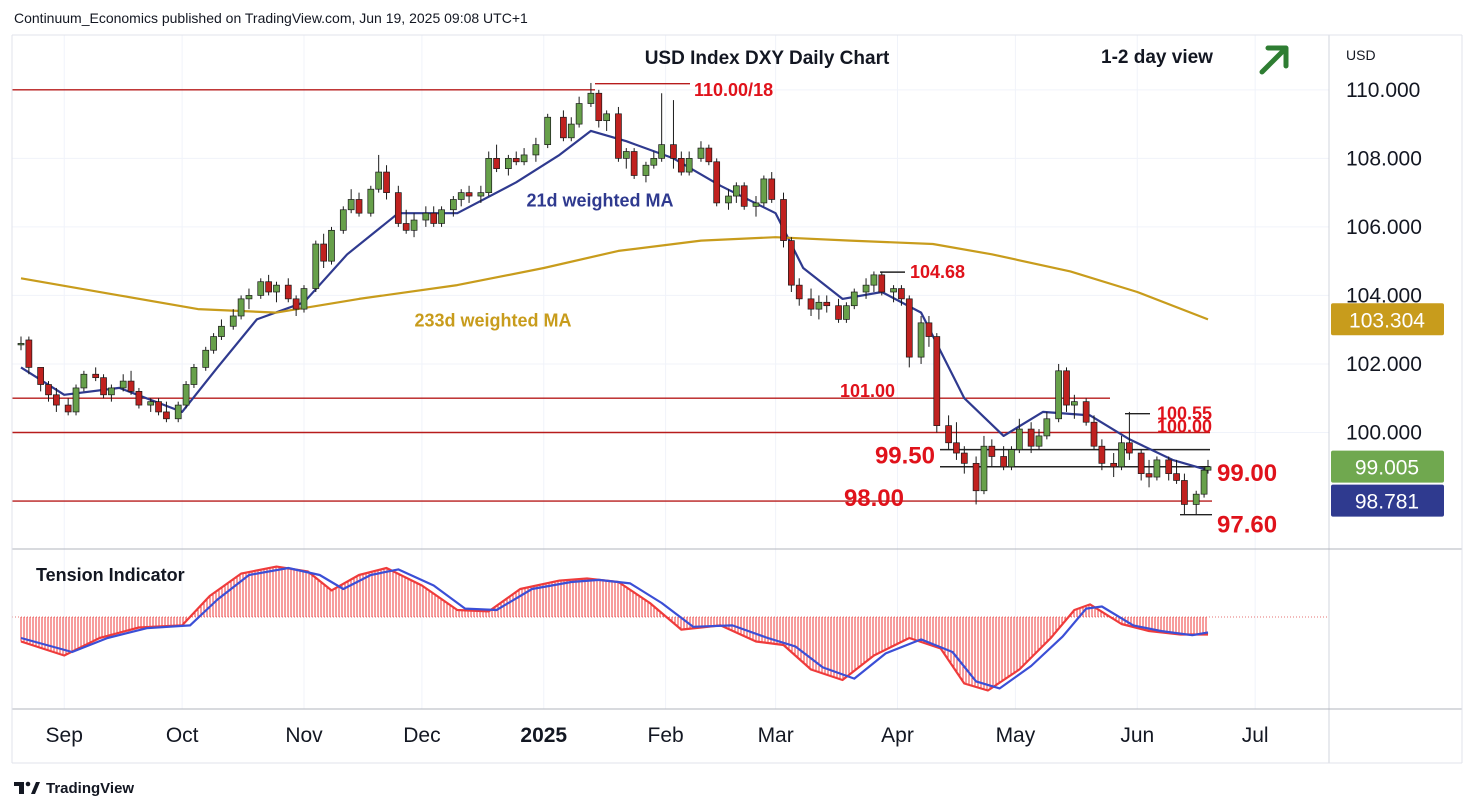 This screenshot has height=809, width=1474. I want to click on x-tick-label: Dec, so click(421, 735).